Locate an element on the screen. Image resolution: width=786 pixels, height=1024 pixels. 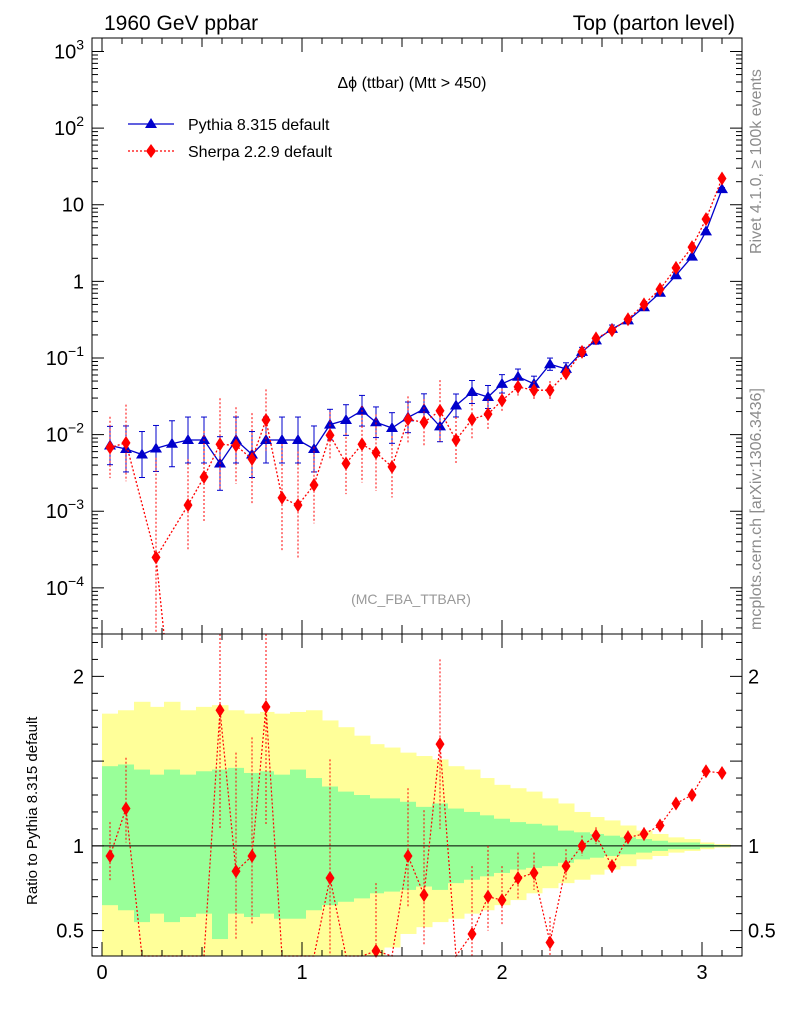
ratio-y-tick-label-right: 2 is located at coordinates (753, 677).